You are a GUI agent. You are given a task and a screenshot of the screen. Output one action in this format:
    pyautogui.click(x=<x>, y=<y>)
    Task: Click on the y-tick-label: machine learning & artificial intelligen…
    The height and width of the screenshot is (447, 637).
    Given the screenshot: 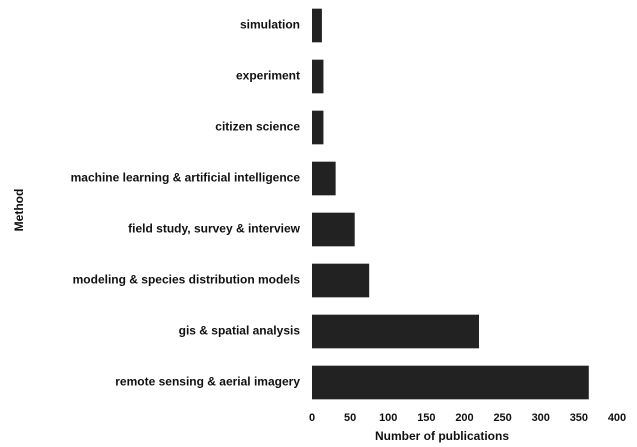 What is the action you would take?
    pyautogui.click(x=186, y=178)
    